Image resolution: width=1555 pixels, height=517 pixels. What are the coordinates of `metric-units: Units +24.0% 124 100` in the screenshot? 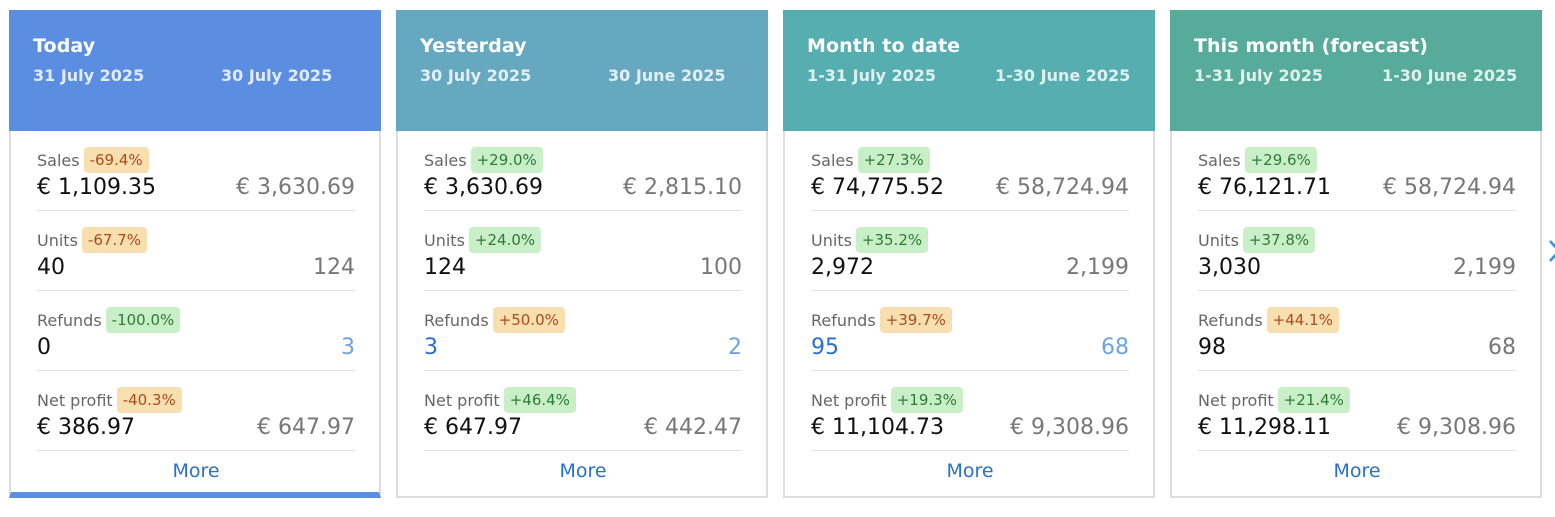 It's located at (583, 251).